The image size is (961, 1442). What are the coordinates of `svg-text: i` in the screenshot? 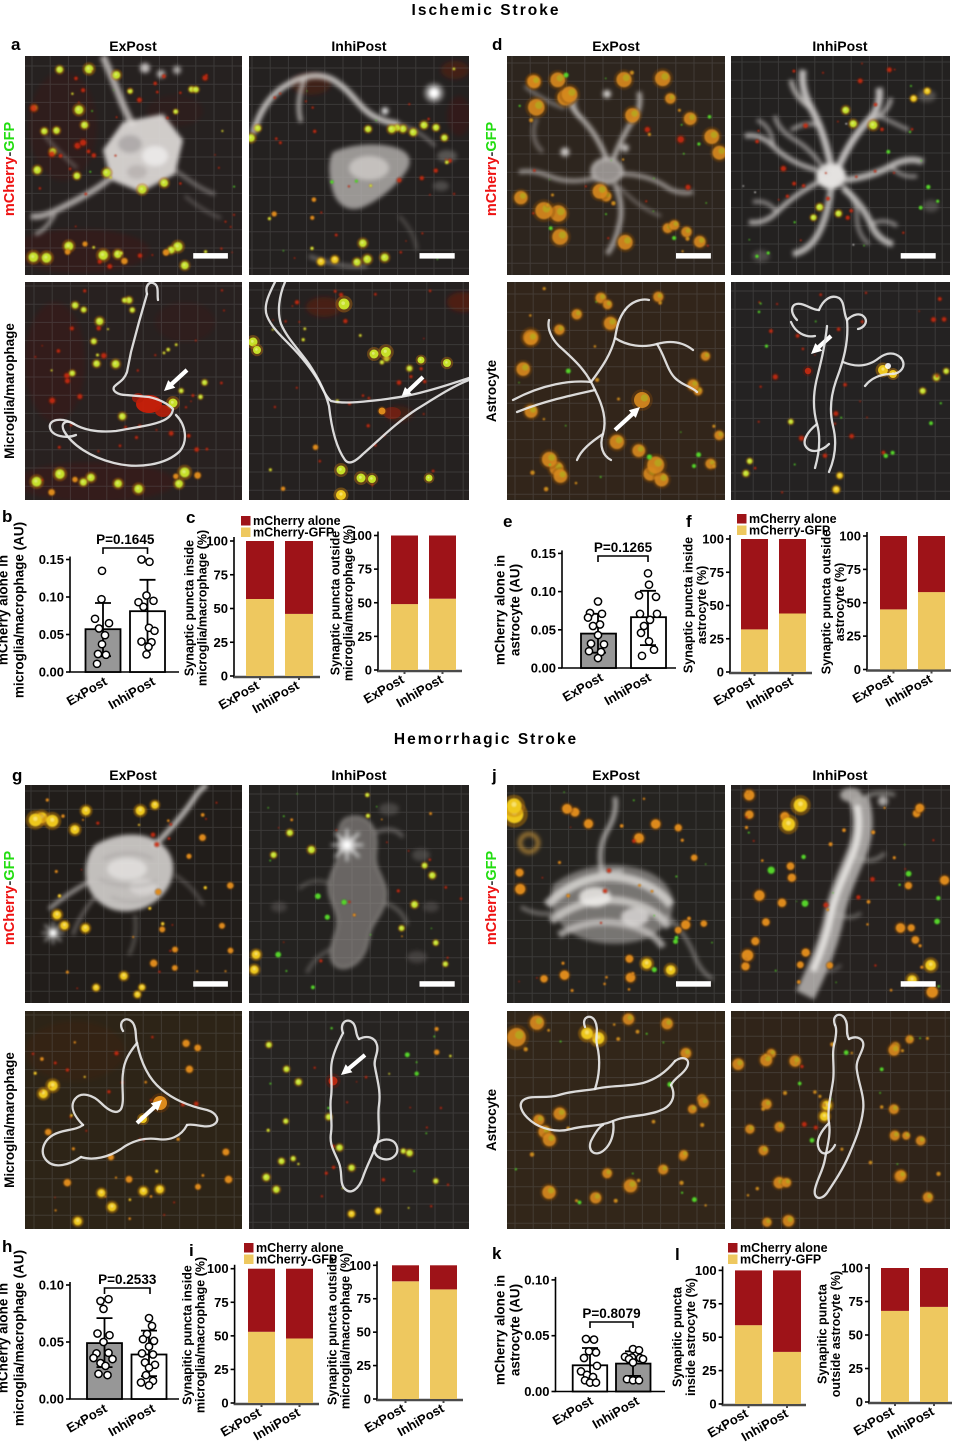 It's located at (191, 1250).